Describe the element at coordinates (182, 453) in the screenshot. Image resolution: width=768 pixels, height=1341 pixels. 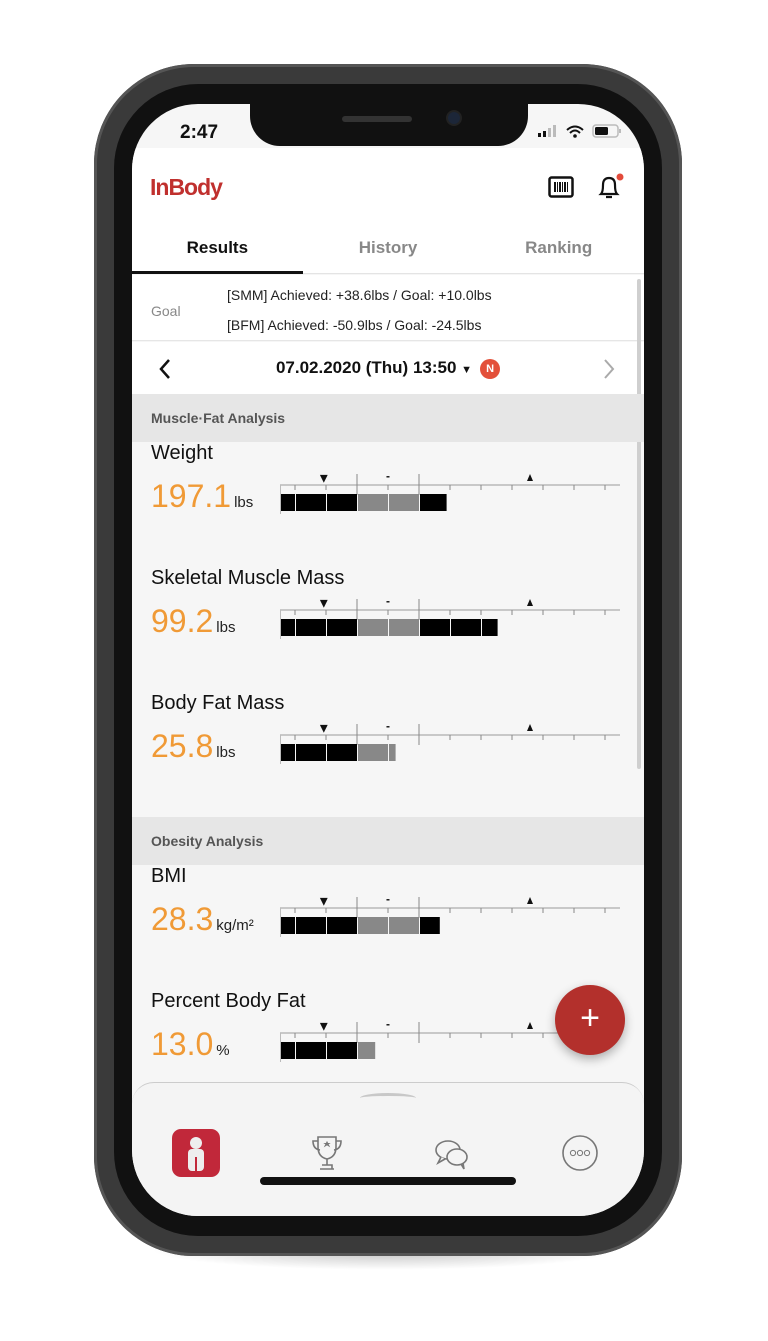
I see `metric-name: Weight` at that location.